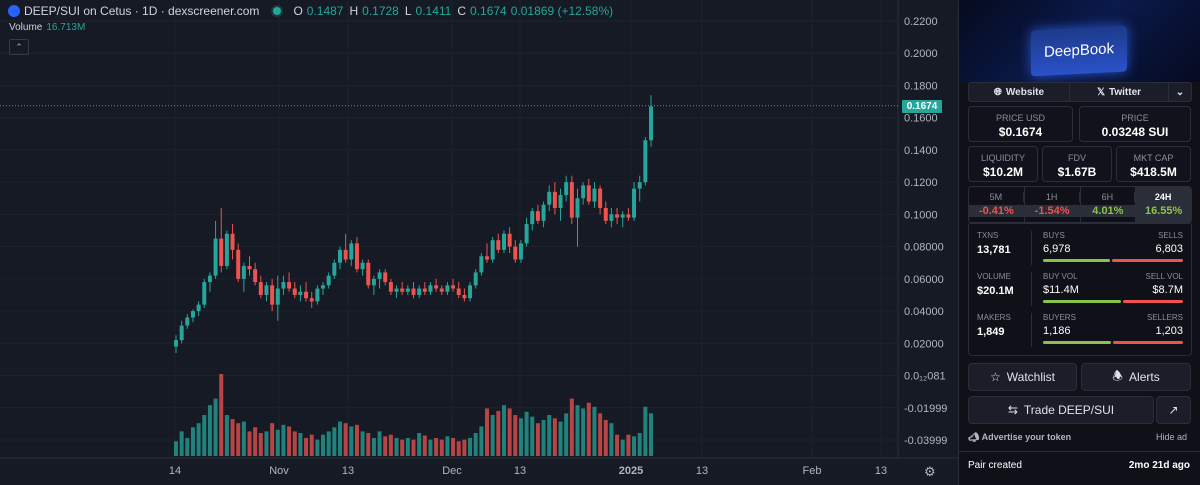 The width and height of the screenshot is (1200, 485). Describe the element at coordinates (1003, 172) in the screenshot. I see `liquidity-value: $10.2M` at that location.